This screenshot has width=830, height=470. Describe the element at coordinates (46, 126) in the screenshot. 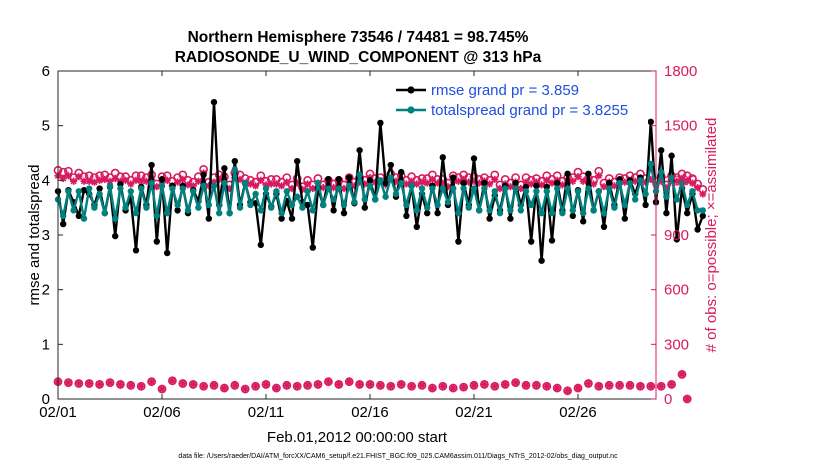

I see `y-tick-label: 5` at that location.